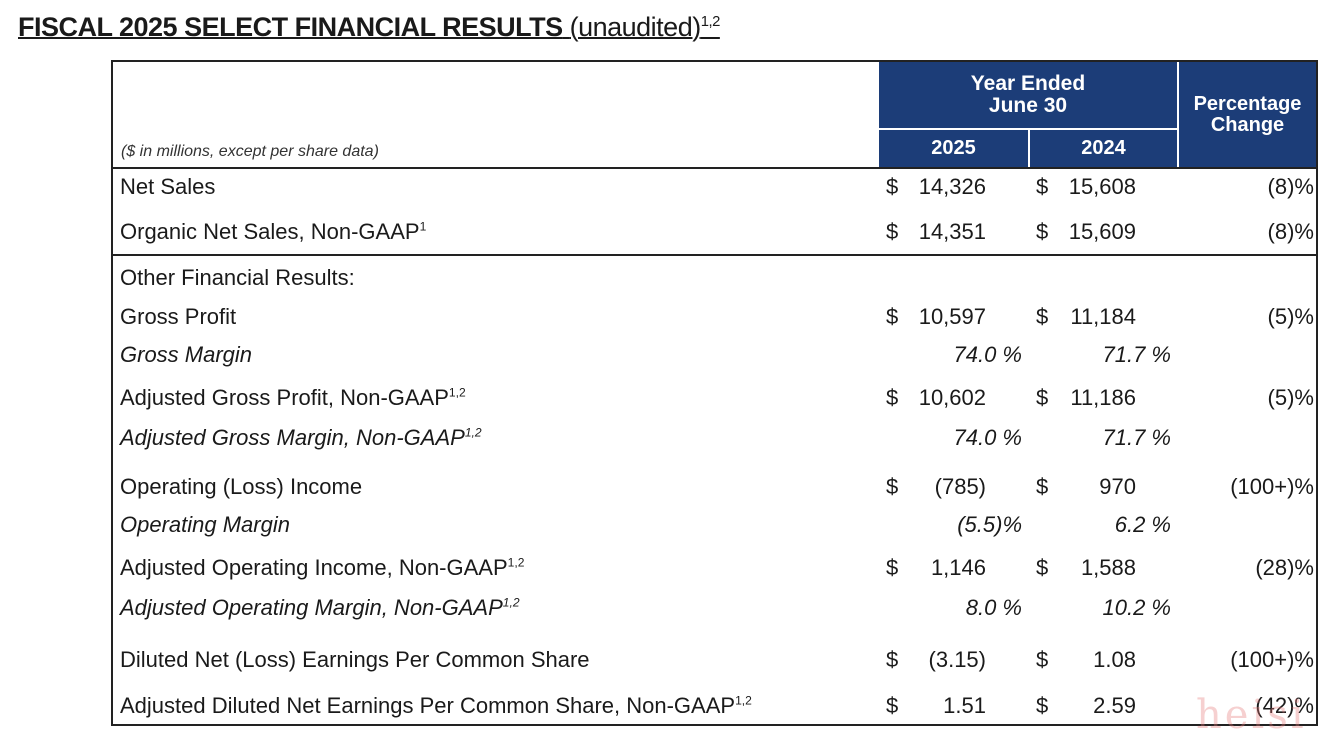 The height and width of the screenshot is (746, 1340). I want to click on table-row: Net Sales $14,326 $15,608 (8)%, so click(714, 189).